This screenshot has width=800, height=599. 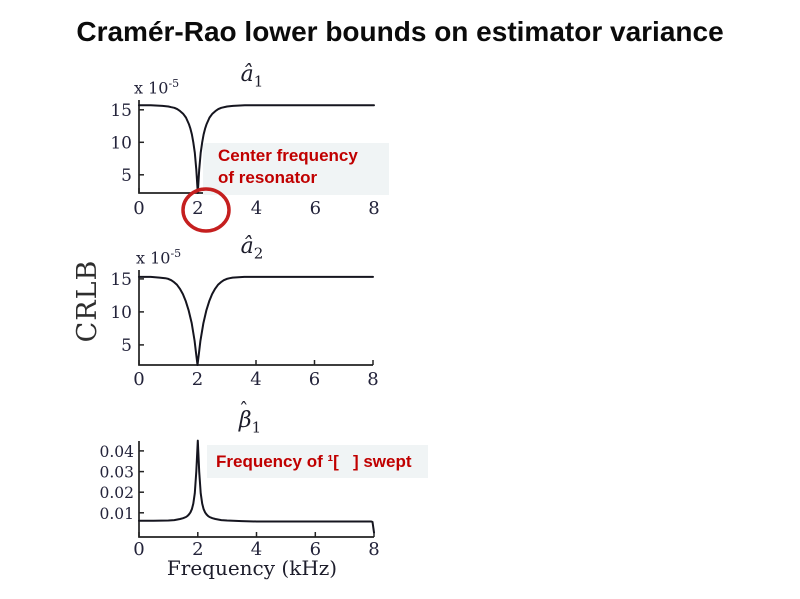 I want to click on curve-a2-hat, so click(x=256, y=320).